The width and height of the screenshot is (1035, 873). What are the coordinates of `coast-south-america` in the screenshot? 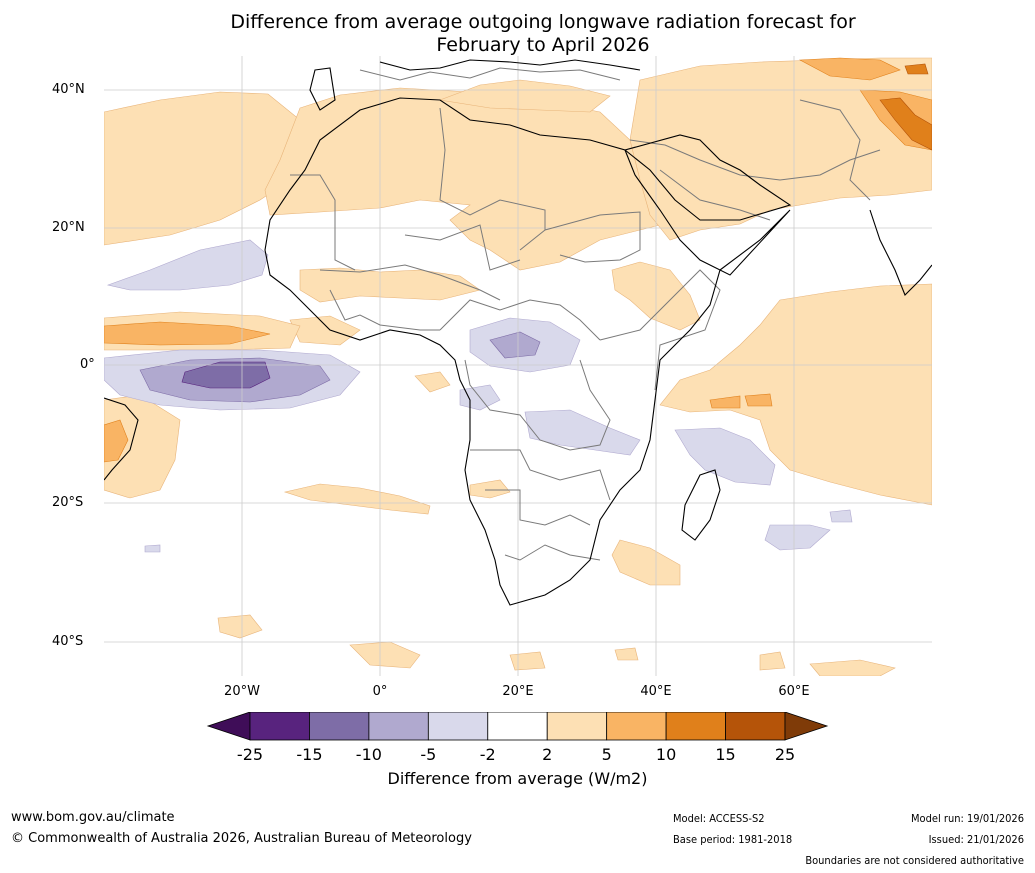 It's located at (121, 439).